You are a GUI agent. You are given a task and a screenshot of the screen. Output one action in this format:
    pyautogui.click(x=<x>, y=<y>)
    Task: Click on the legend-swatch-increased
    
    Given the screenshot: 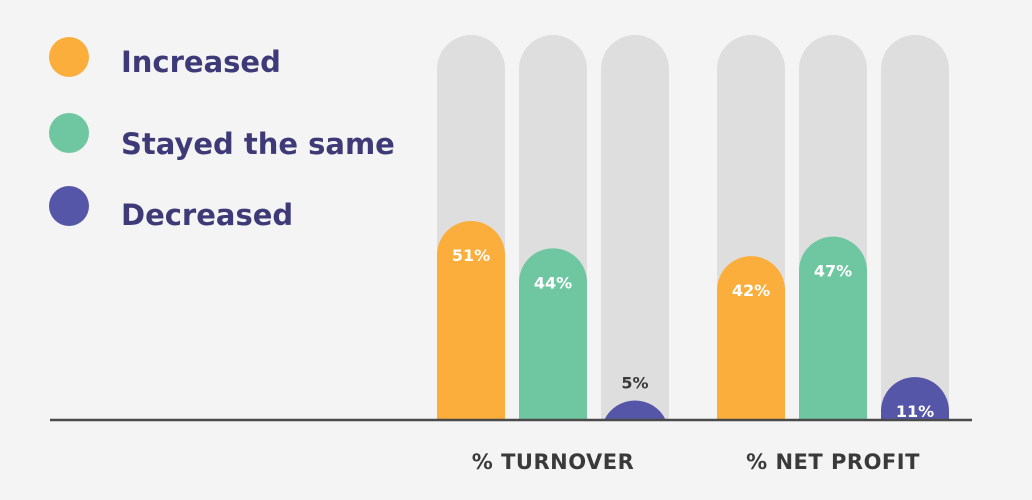 What is the action you would take?
    pyautogui.click(x=69, y=57)
    